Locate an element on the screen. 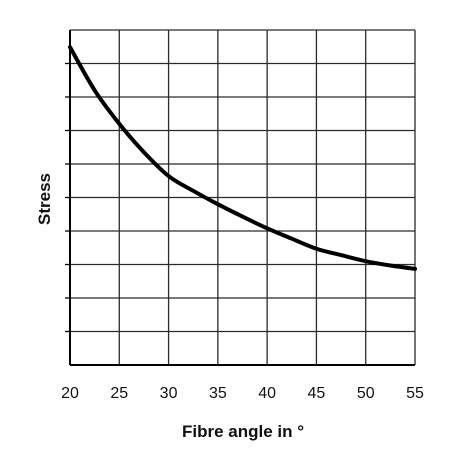 This screenshot has height=452, width=468. x-axis-label: Fibre angle in ° is located at coordinates (243, 431).